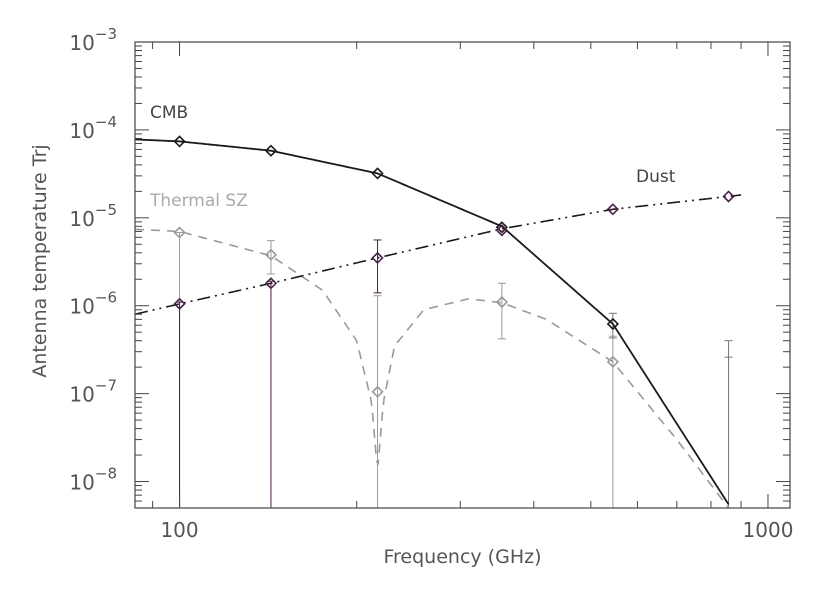 The width and height of the screenshot is (830, 593). What do you see at coordinates (93, 392) in the screenshot?
I see `y-tick-label-1: 10⁻⁷` at bounding box center [93, 392].